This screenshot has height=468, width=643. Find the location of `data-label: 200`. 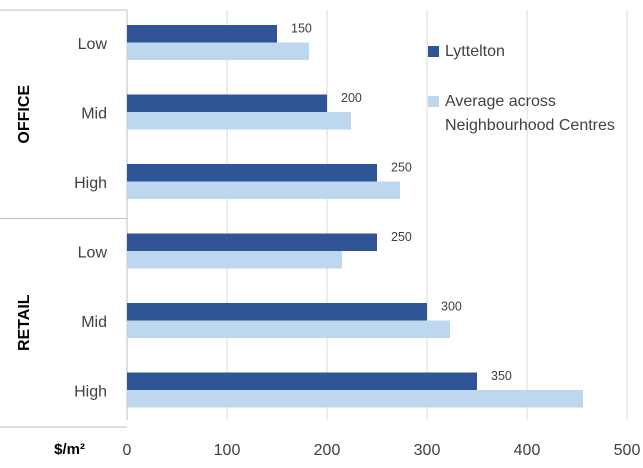

data-label: 200 is located at coordinates (351, 98).